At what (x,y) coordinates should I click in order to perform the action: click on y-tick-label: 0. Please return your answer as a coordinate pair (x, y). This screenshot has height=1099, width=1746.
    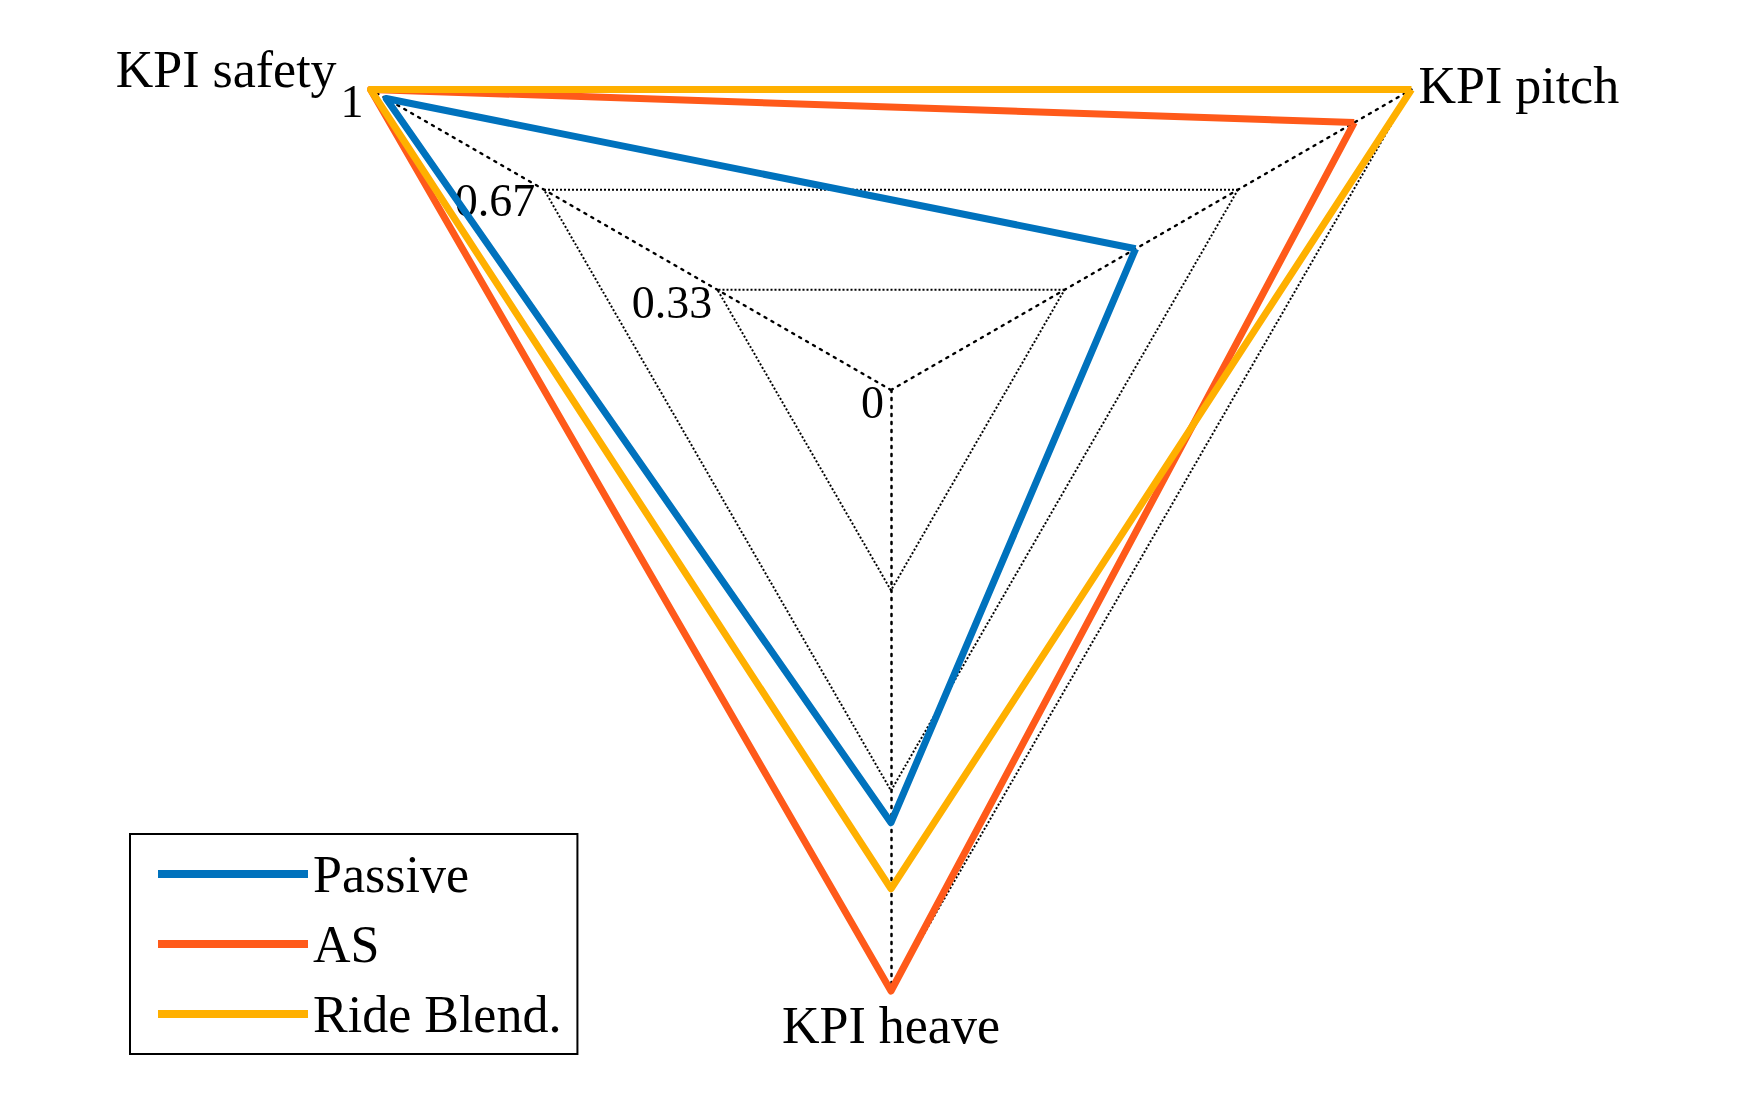
    Looking at the image, I should click on (872, 402).